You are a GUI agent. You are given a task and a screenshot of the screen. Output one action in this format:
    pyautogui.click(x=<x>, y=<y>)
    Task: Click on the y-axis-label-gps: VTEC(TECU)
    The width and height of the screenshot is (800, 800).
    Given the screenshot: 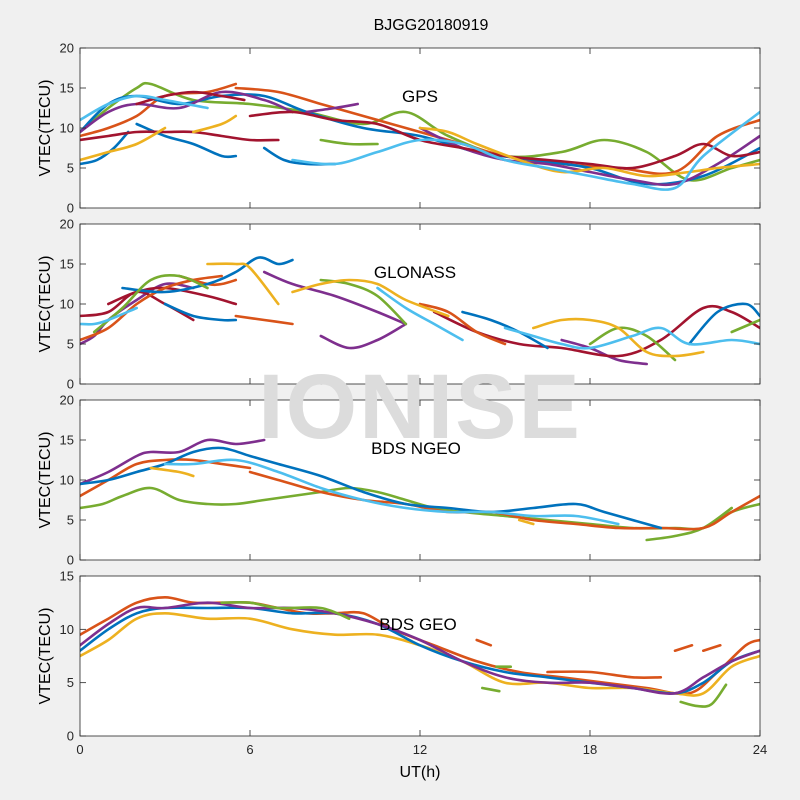 What is the action you would take?
    pyautogui.click(x=45, y=128)
    